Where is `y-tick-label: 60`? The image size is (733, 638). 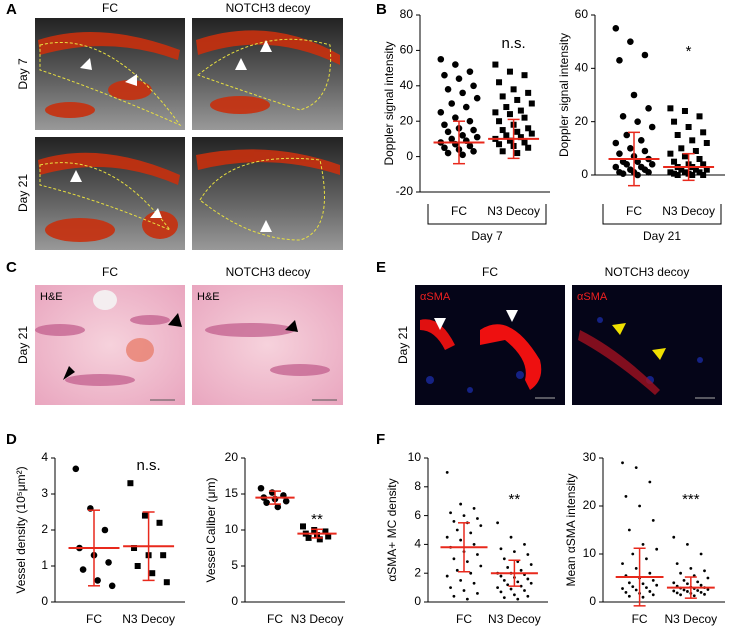 y-tick-label: 60 is located at coordinates (407, 50).